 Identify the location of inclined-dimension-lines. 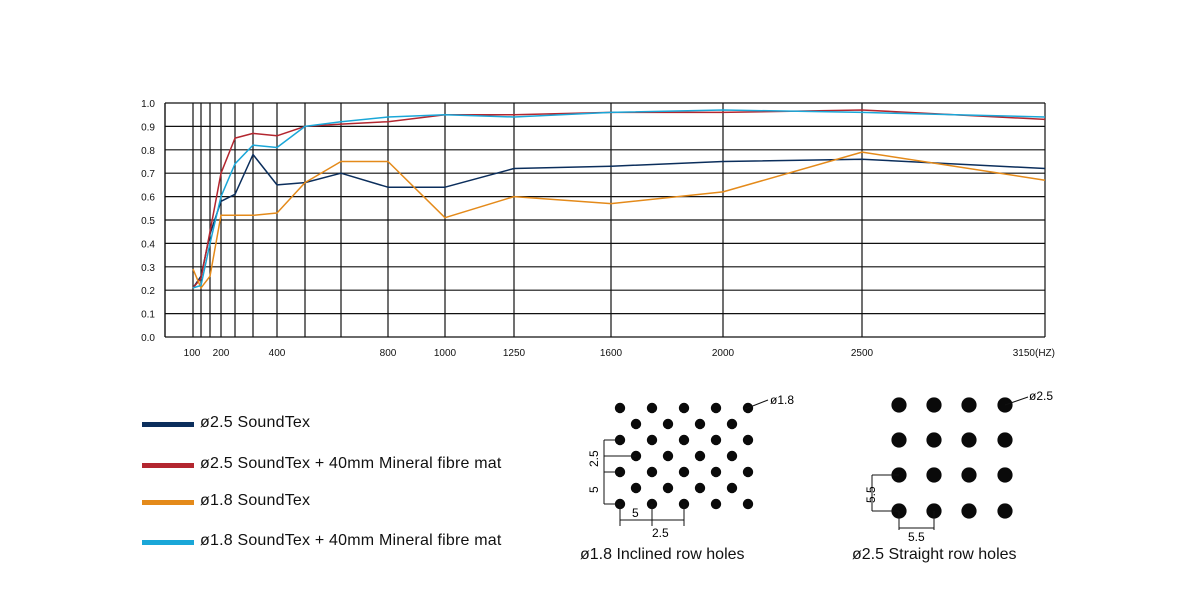
(686, 462).